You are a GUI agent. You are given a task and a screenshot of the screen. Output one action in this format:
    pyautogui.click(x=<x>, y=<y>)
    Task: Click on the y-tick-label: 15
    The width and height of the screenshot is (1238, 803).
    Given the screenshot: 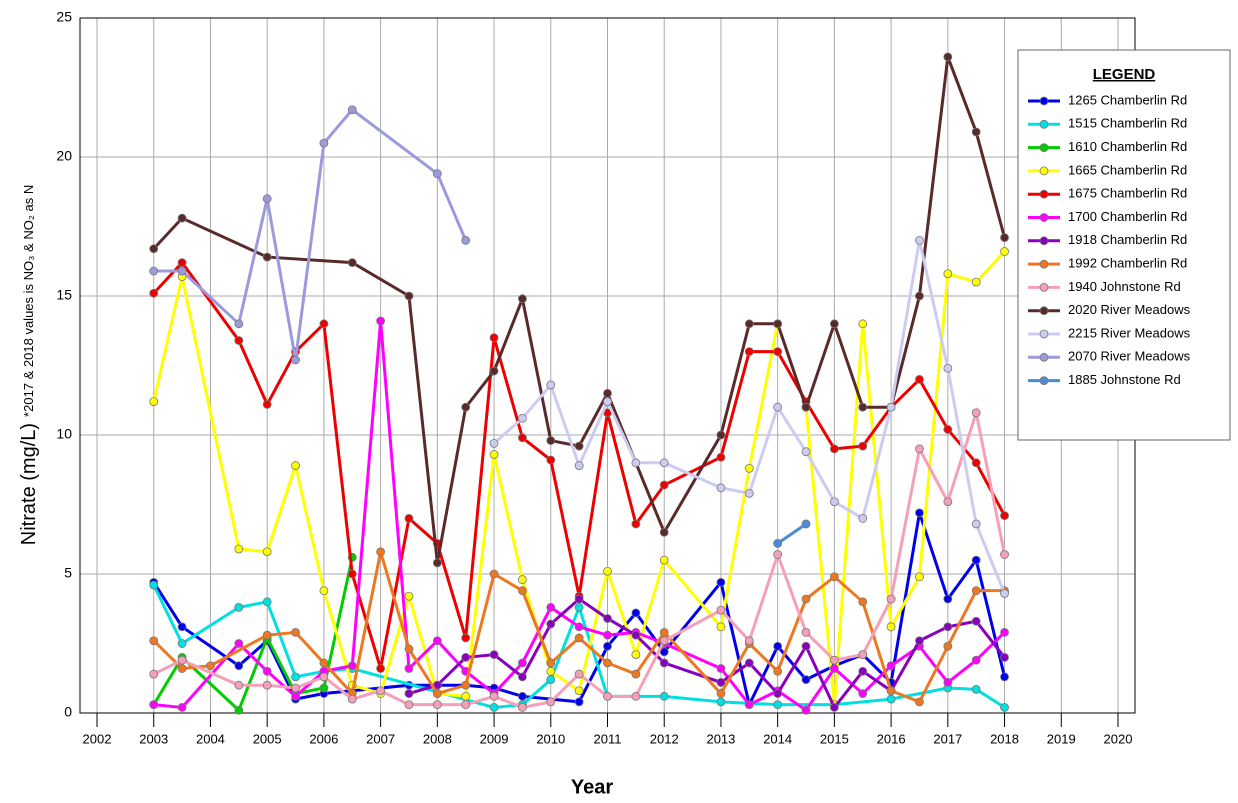 What is the action you would take?
    pyautogui.click(x=64, y=295)
    